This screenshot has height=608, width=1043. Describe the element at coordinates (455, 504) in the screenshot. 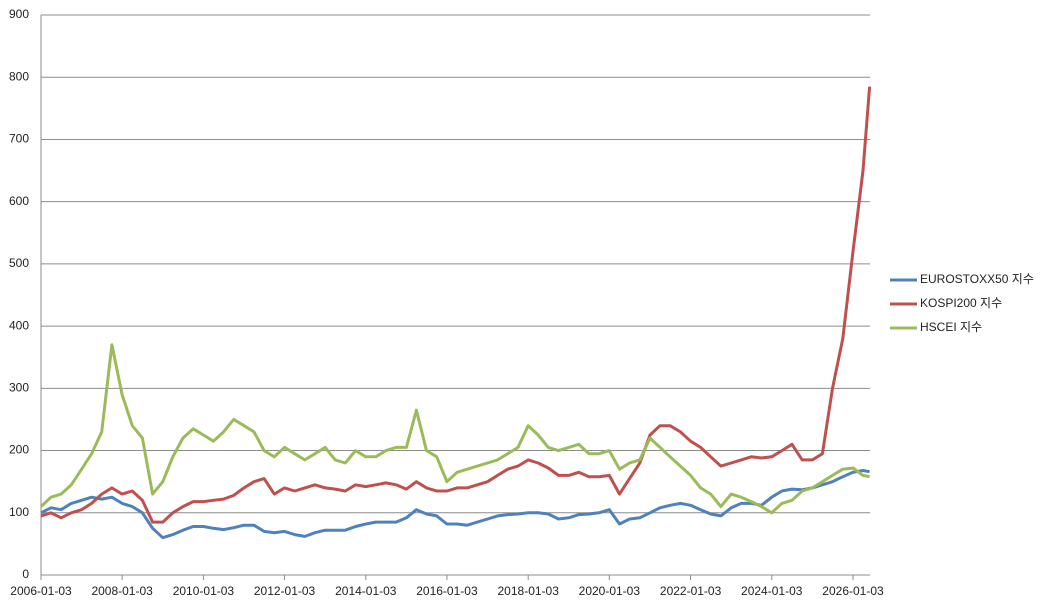

I see `series-line` at that location.